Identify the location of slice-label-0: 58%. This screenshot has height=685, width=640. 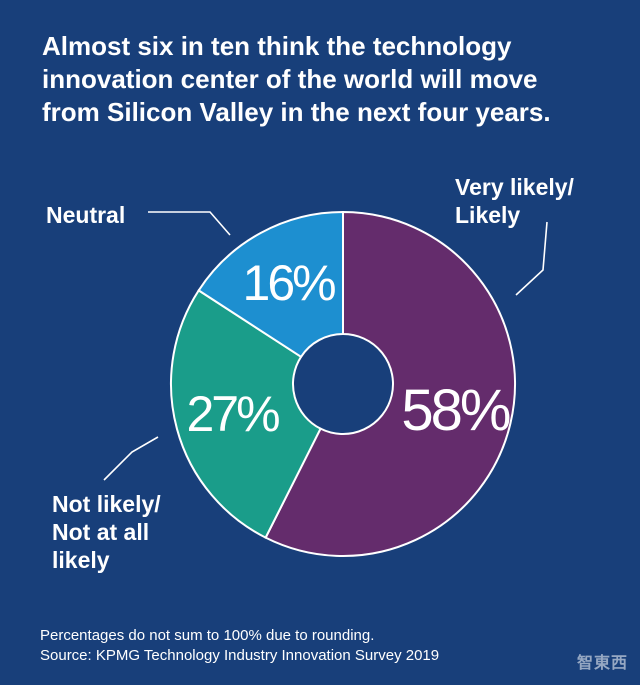
(455, 410).